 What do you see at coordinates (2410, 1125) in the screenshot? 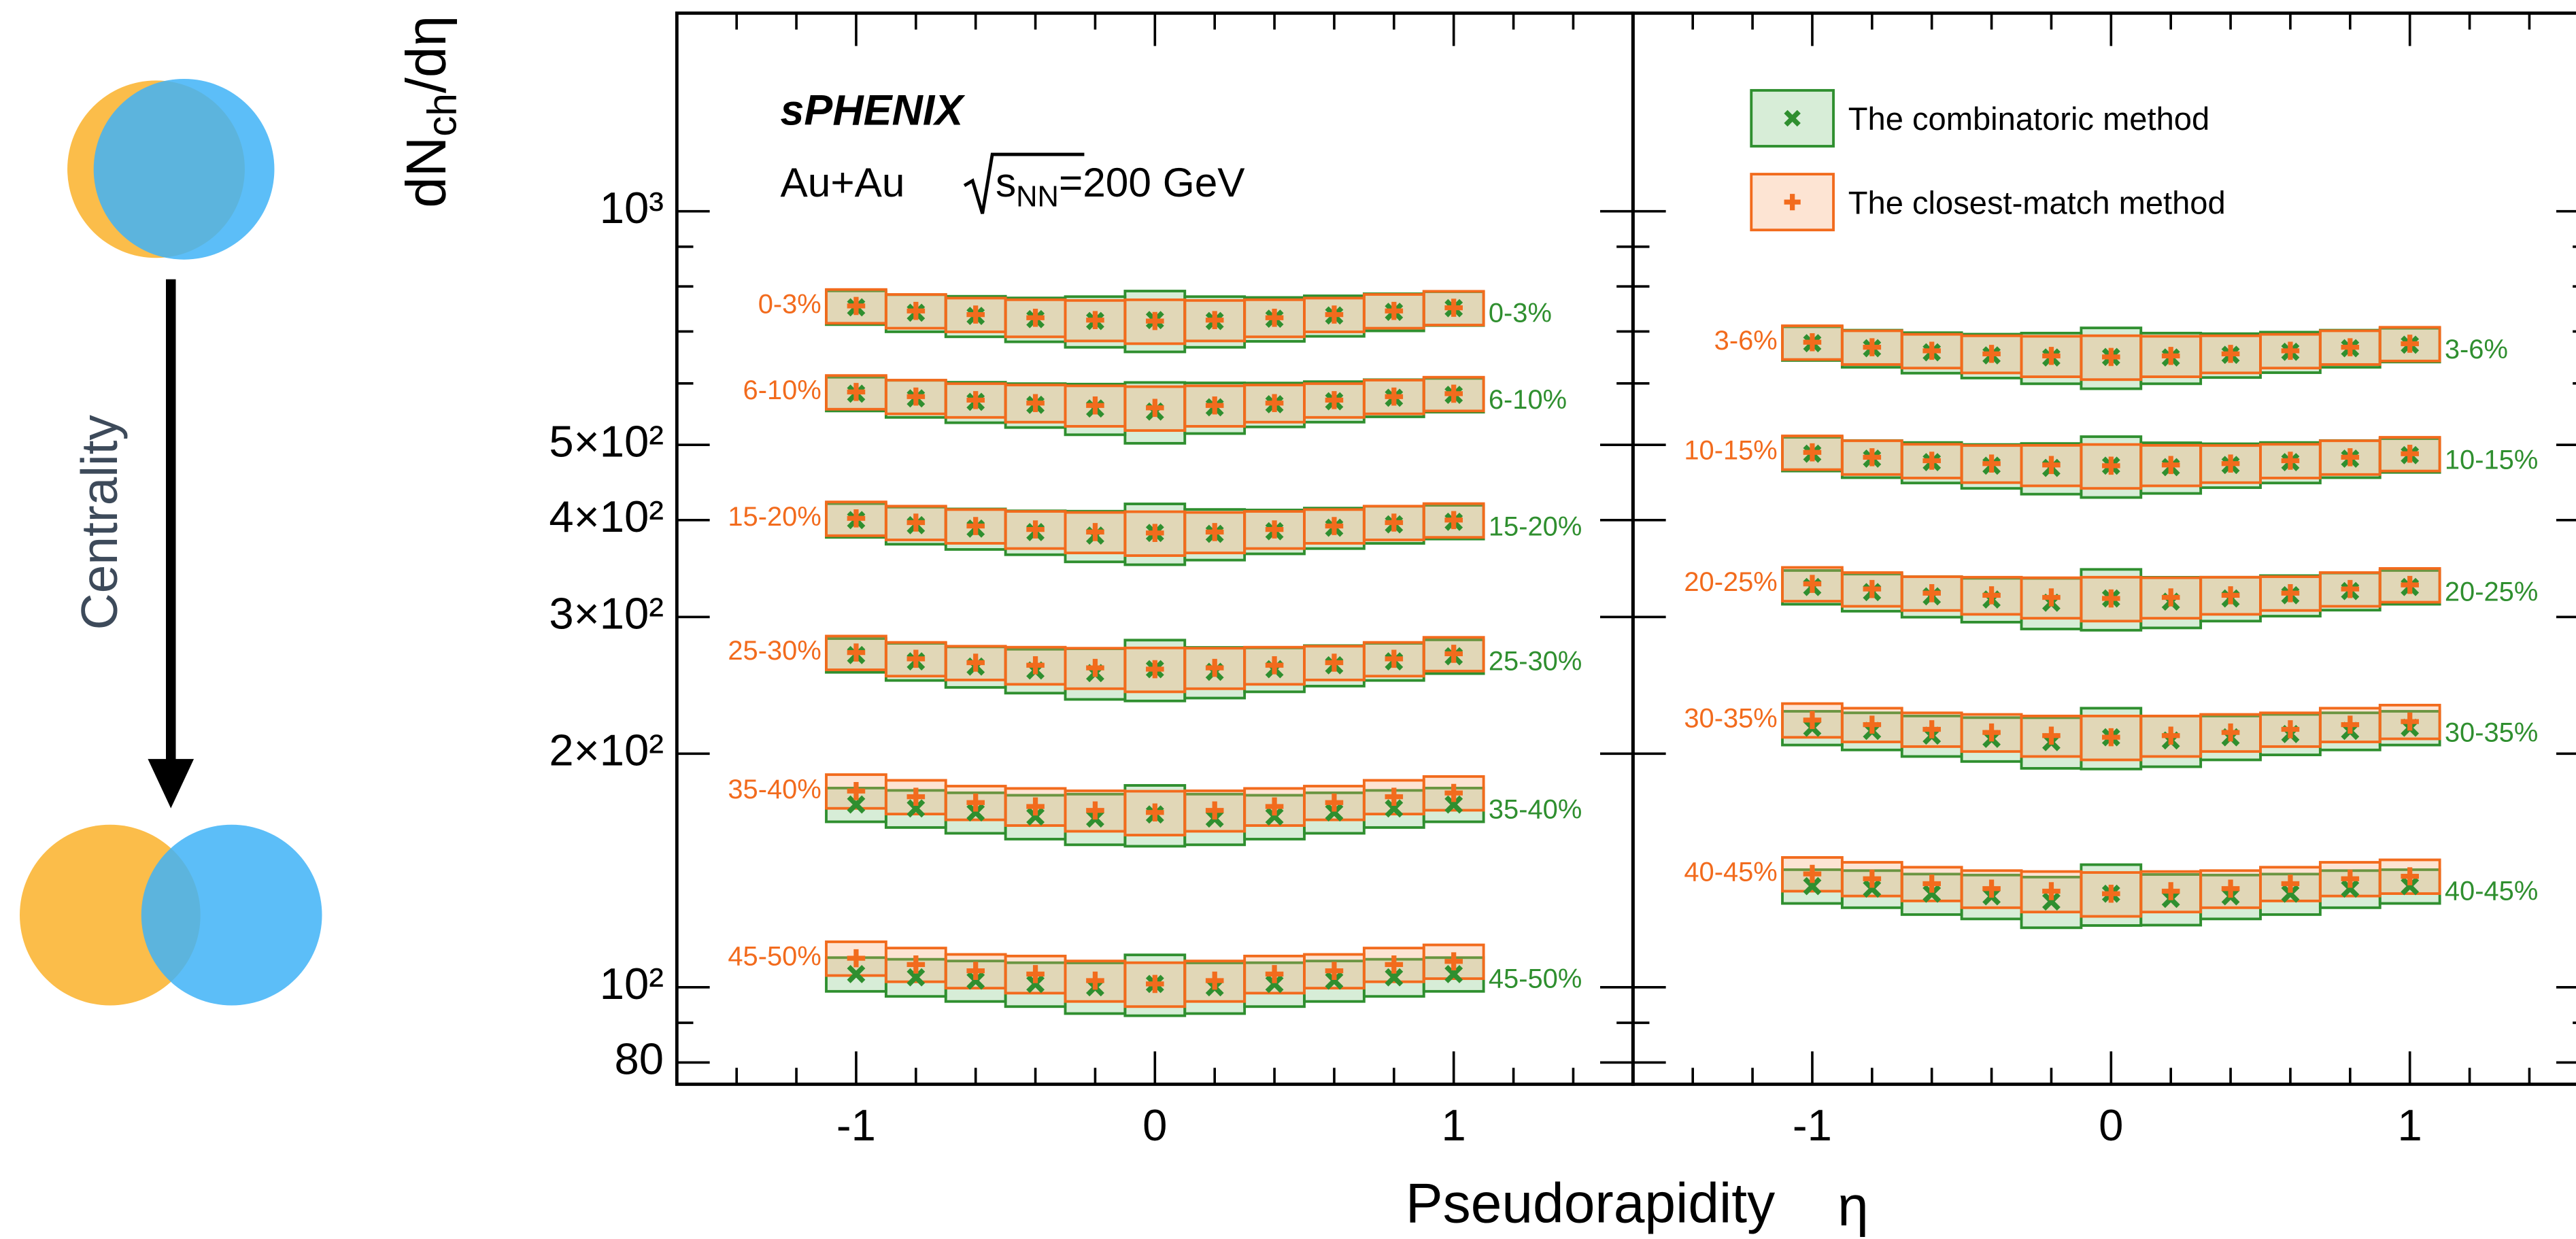
I see `x-tick-label: 1` at bounding box center [2410, 1125].